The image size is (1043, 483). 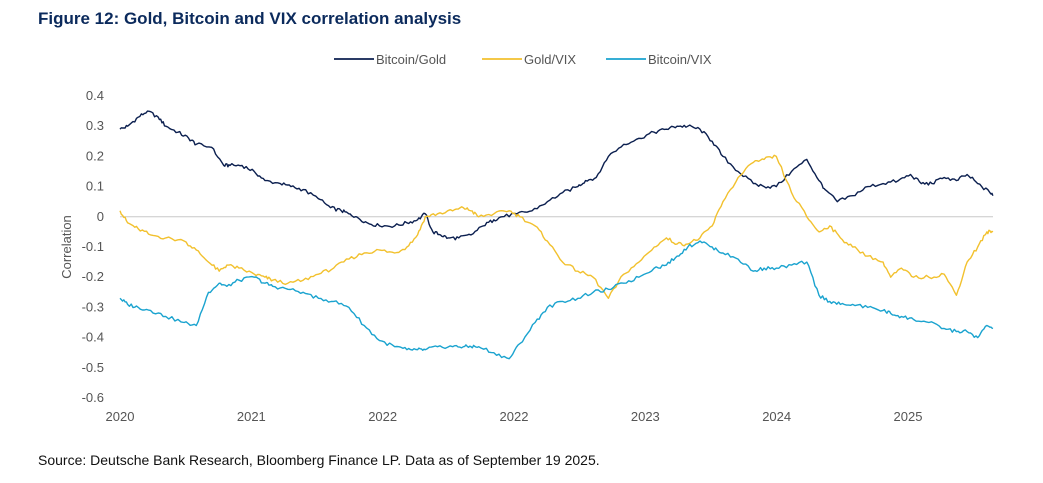 What do you see at coordinates (95, 125) in the screenshot?
I see `y-tick-label: 0.3` at bounding box center [95, 125].